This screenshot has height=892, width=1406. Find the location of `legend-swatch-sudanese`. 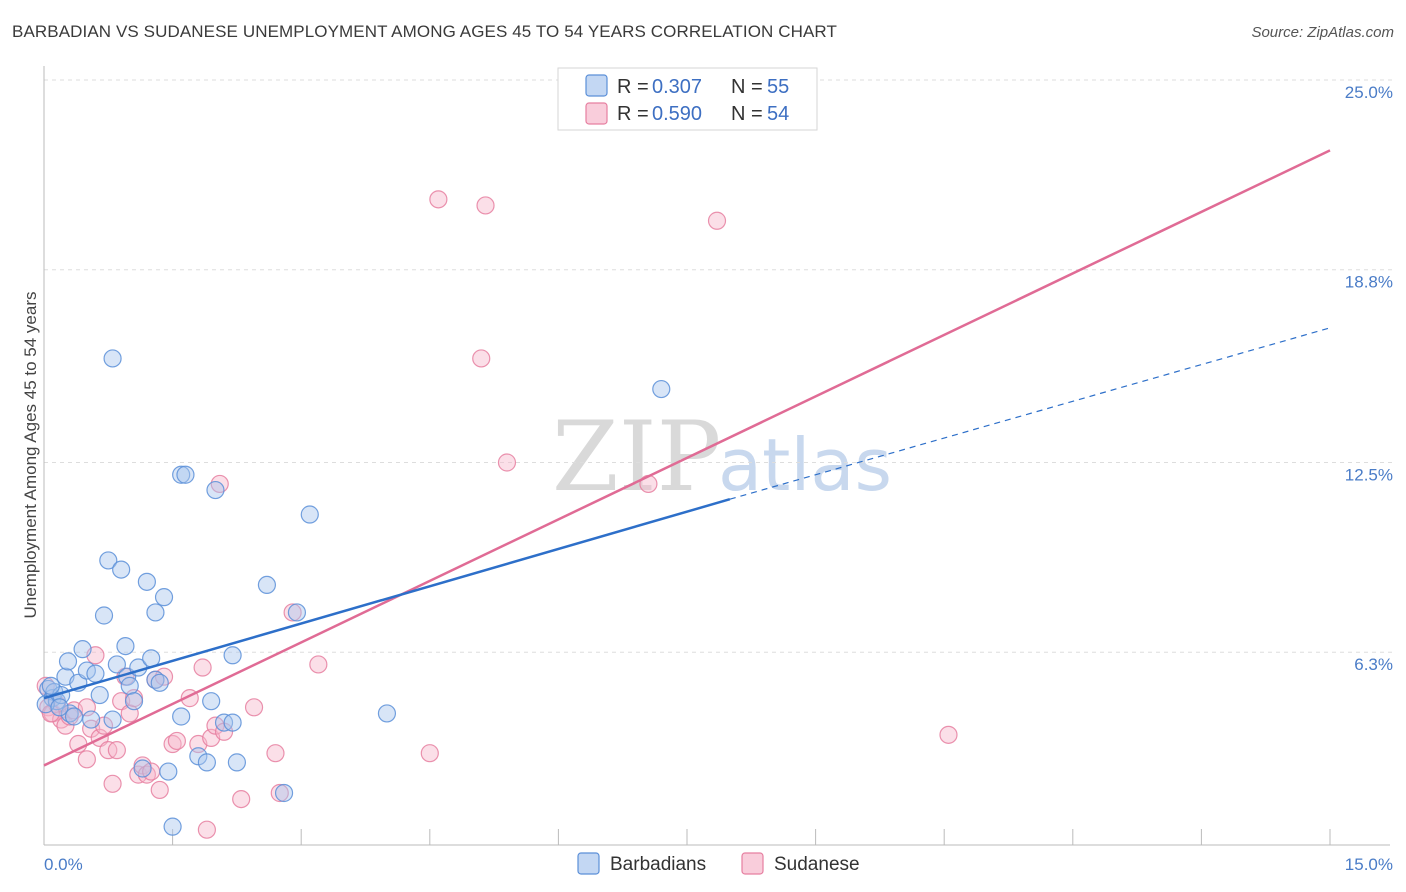

legend-swatch-sudanese is located at coordinates (596, 113).